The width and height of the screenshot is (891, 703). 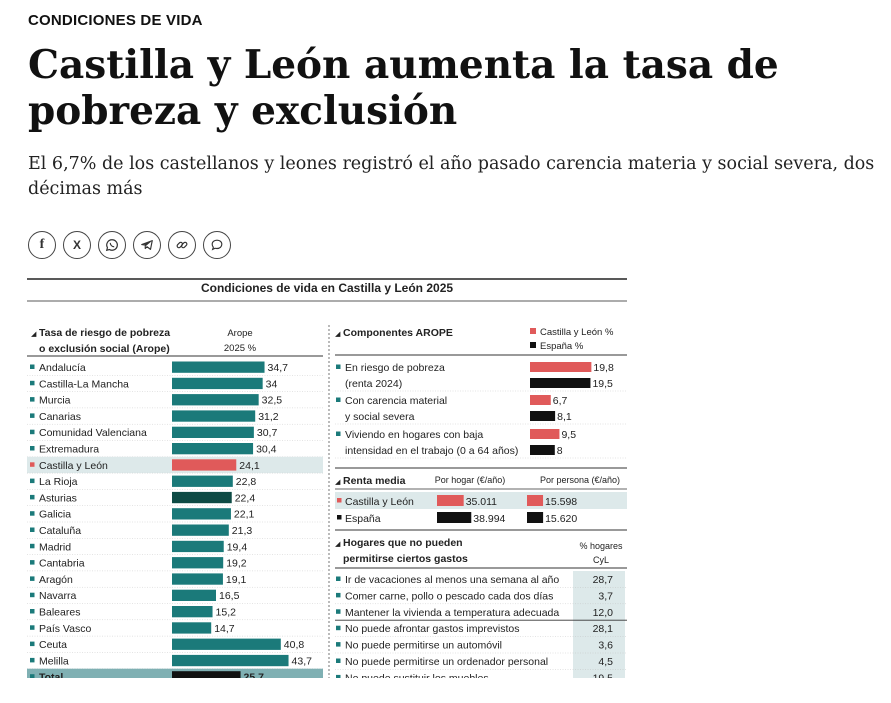 What do you see at coordinates (432, 629) in the screenshot?
I see `expense-label: No puede afrontar gastos imprevistos` at bounding box center [432, 629].